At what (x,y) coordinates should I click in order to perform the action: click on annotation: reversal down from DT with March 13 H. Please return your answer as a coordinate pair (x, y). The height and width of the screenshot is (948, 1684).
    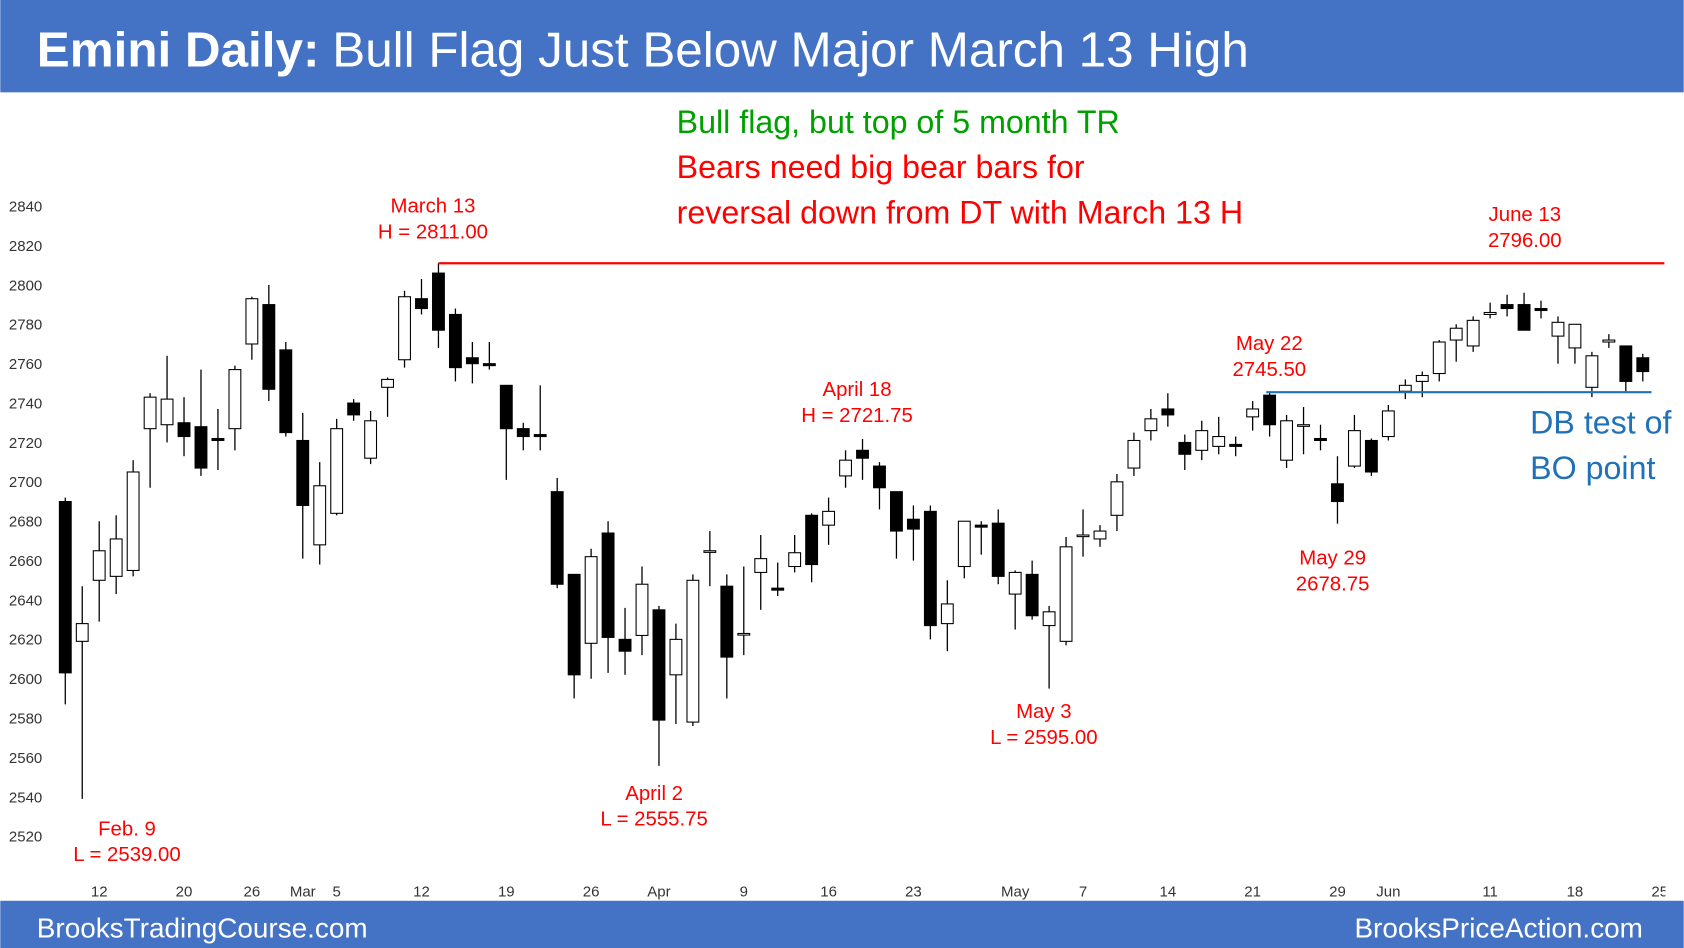
    Looking at the image, I should click on (960, 212).